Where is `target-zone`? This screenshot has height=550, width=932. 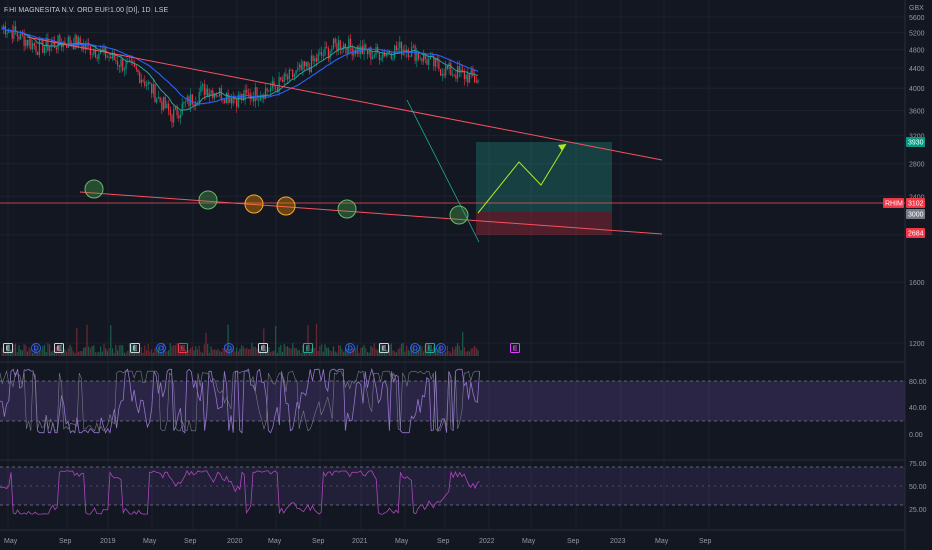
target-zone is located at coordinates (544, 177).